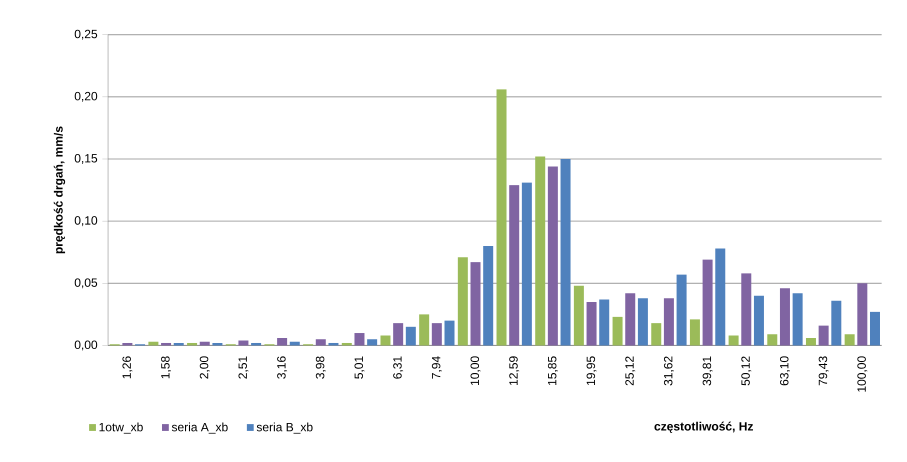 Image resolution: width=907 pixels, height=462 pixels. Describe the element at coordinates (359, 367) in the screenshot. I see `x-tick-label: 5,01` at that location.